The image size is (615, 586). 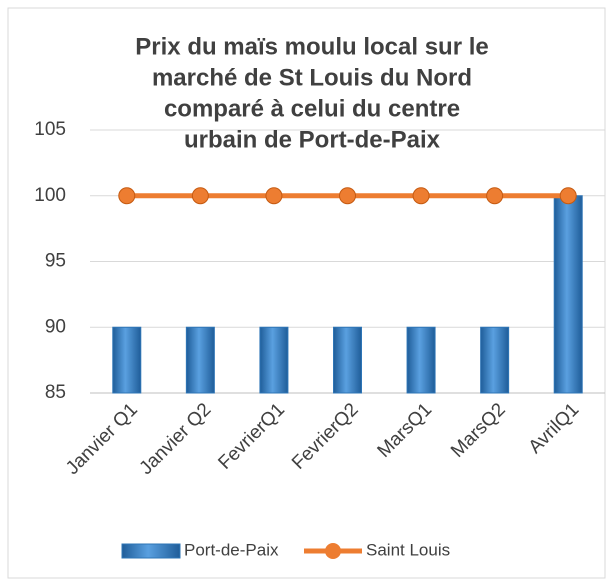 I want to click on y-tick-label: 95, so click(x=55, y=261).